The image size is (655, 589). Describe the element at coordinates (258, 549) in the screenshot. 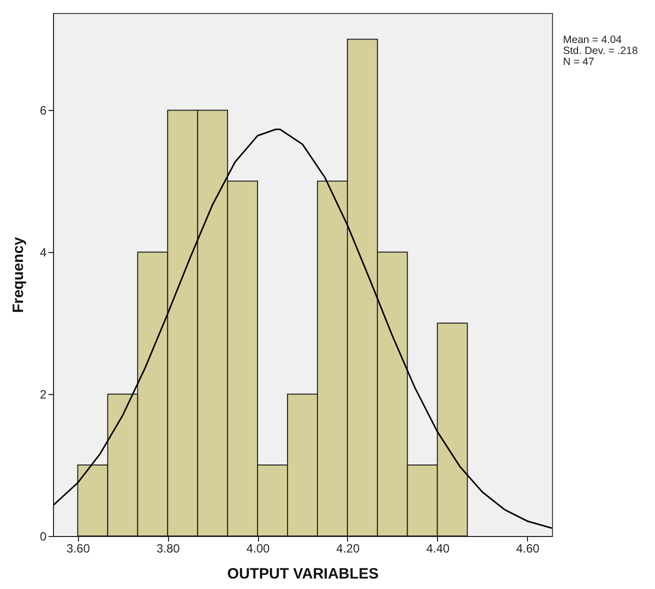

I see `x-tick-label: 4.00` at that location.